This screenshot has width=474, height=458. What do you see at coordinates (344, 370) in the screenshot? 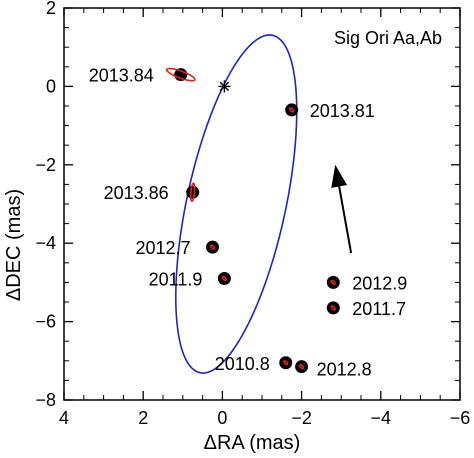
I see `point-label: 2012.8` at bounding box center [344, 370].